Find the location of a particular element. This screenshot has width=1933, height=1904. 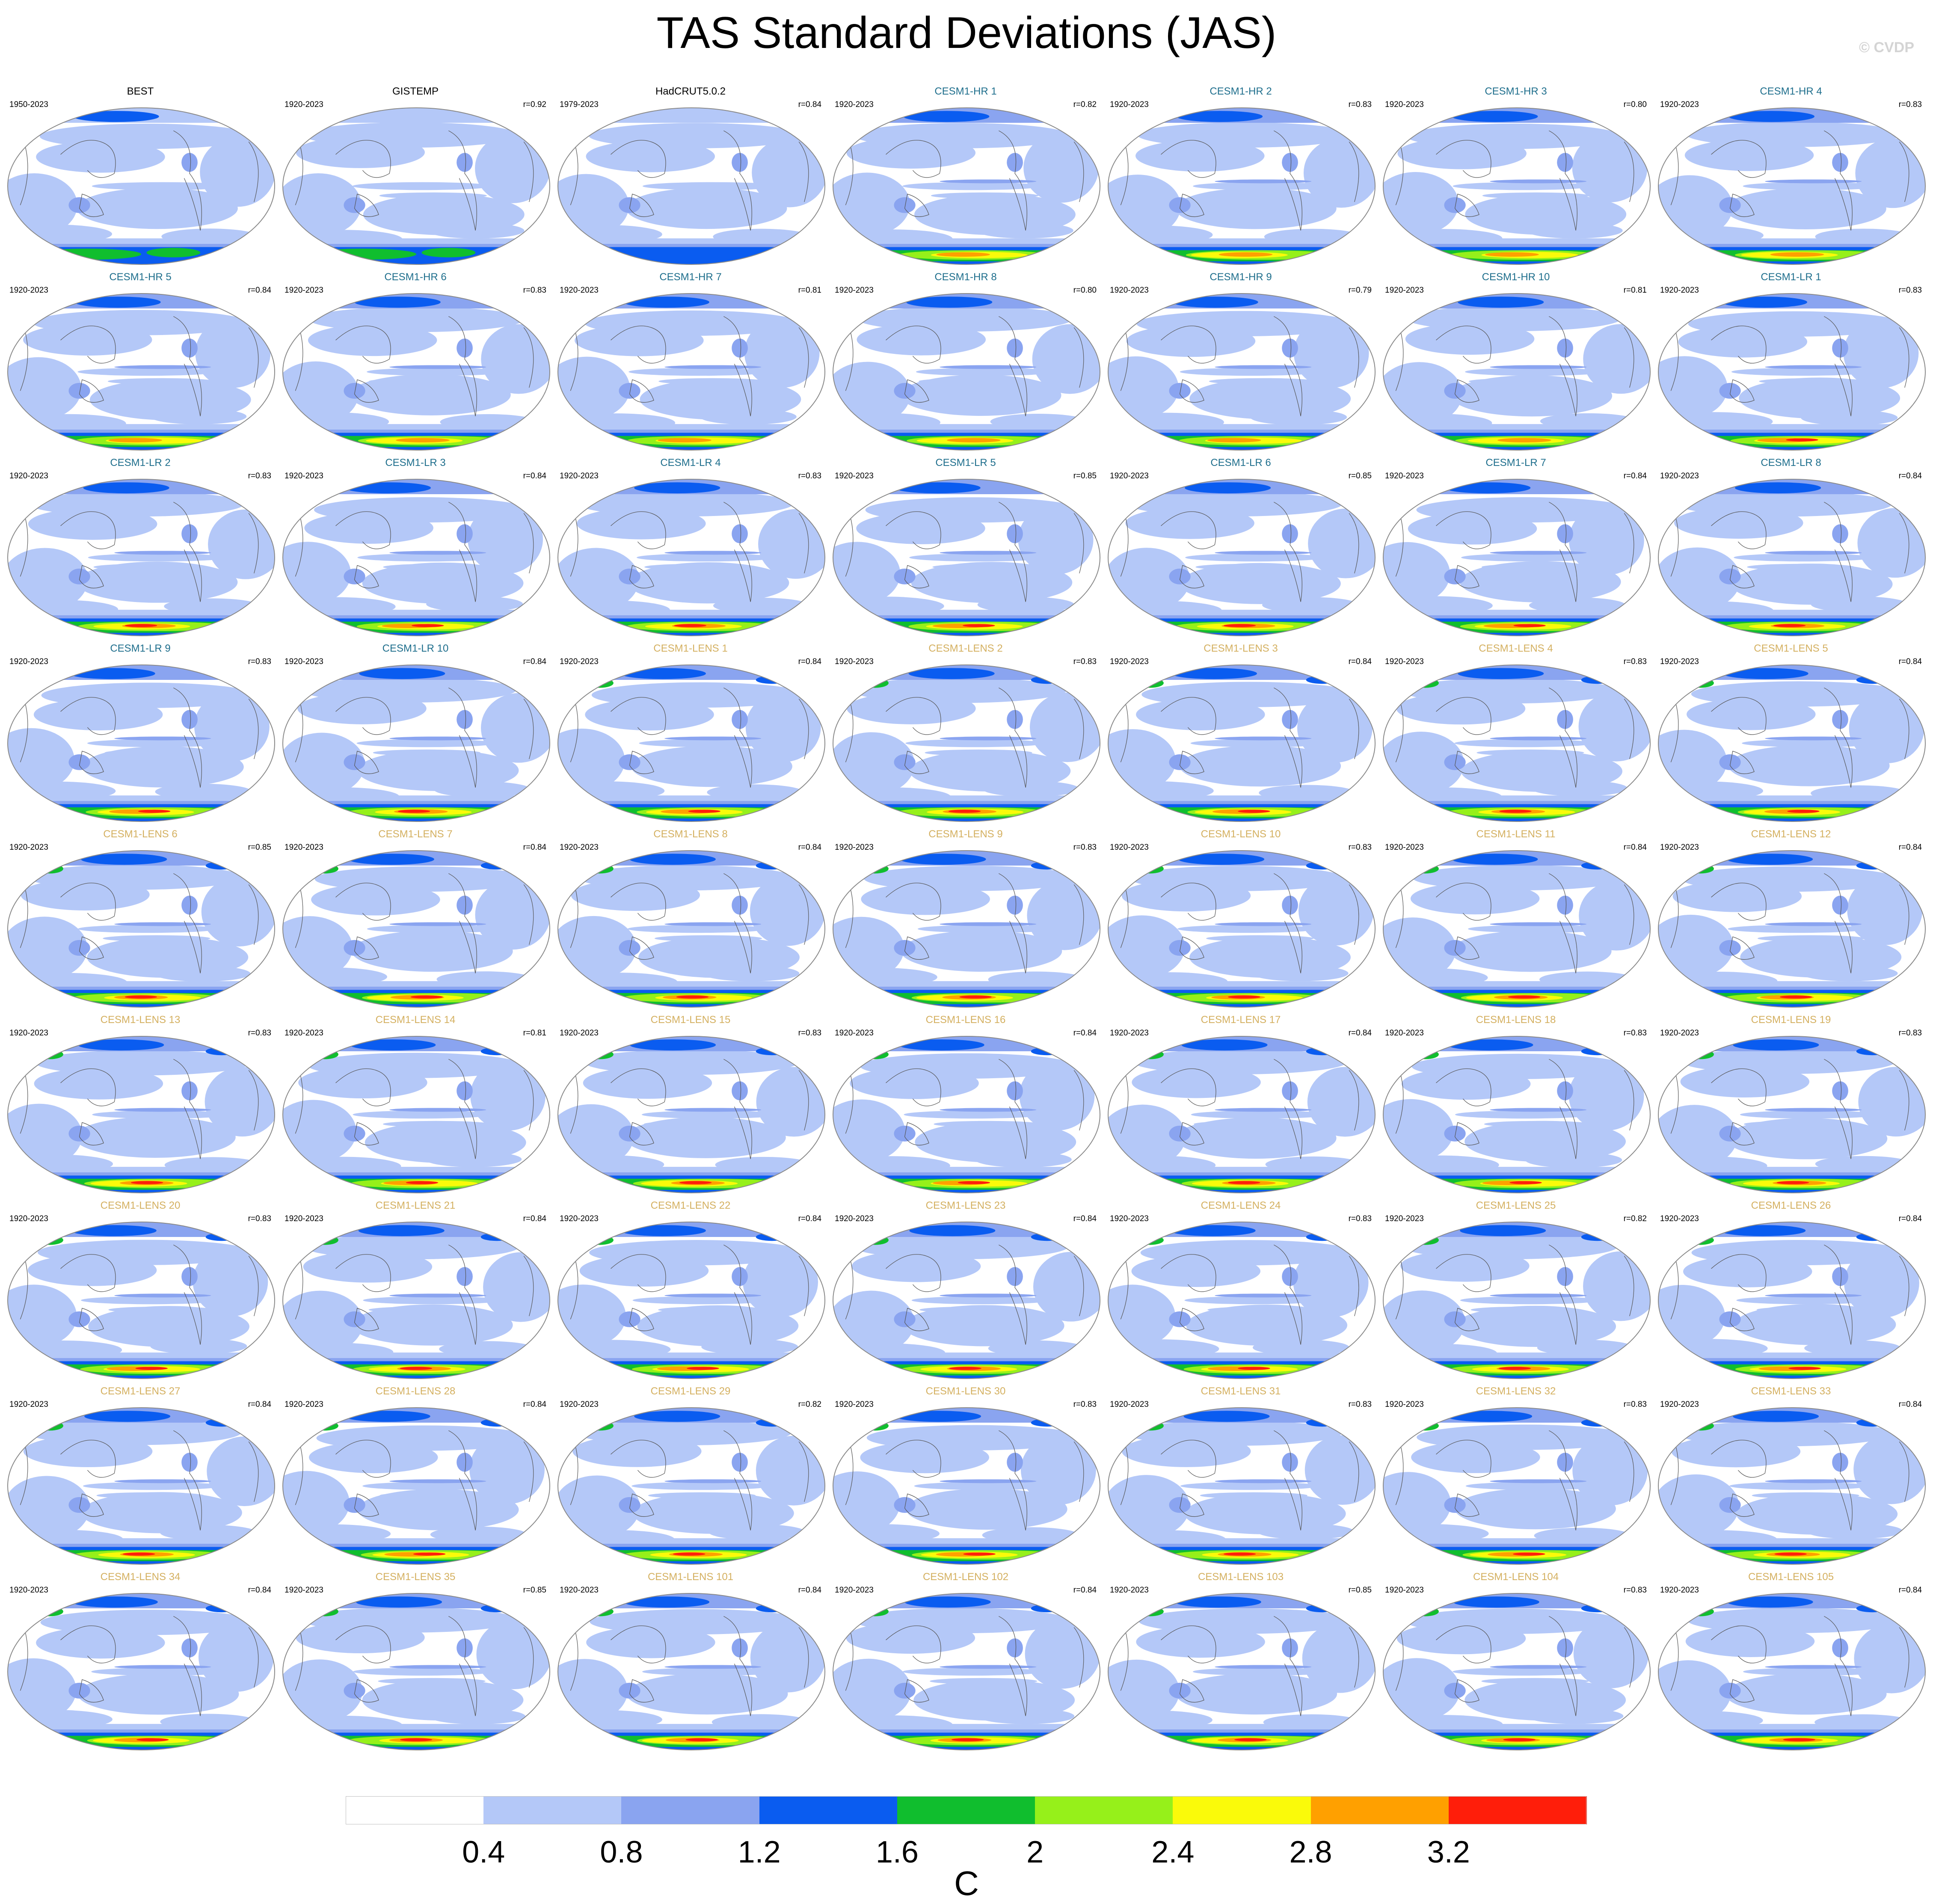

panel-correlation: r=0.82 is located at coordinates (1635, 1218).